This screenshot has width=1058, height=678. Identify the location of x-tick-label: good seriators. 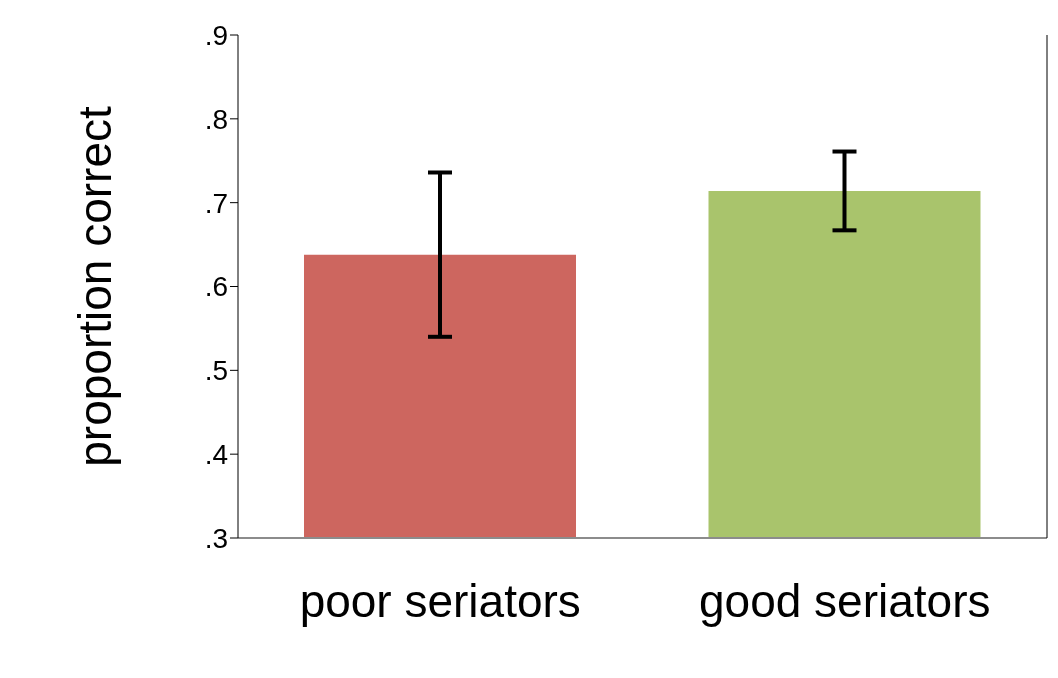
(845, 600).